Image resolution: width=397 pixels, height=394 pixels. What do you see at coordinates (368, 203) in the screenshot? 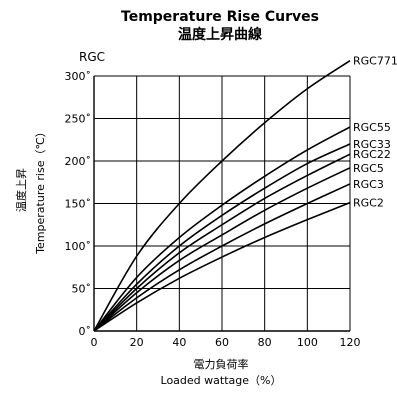
I see `series-label-rgc2: RGC2` at bounding box center [368, 203].